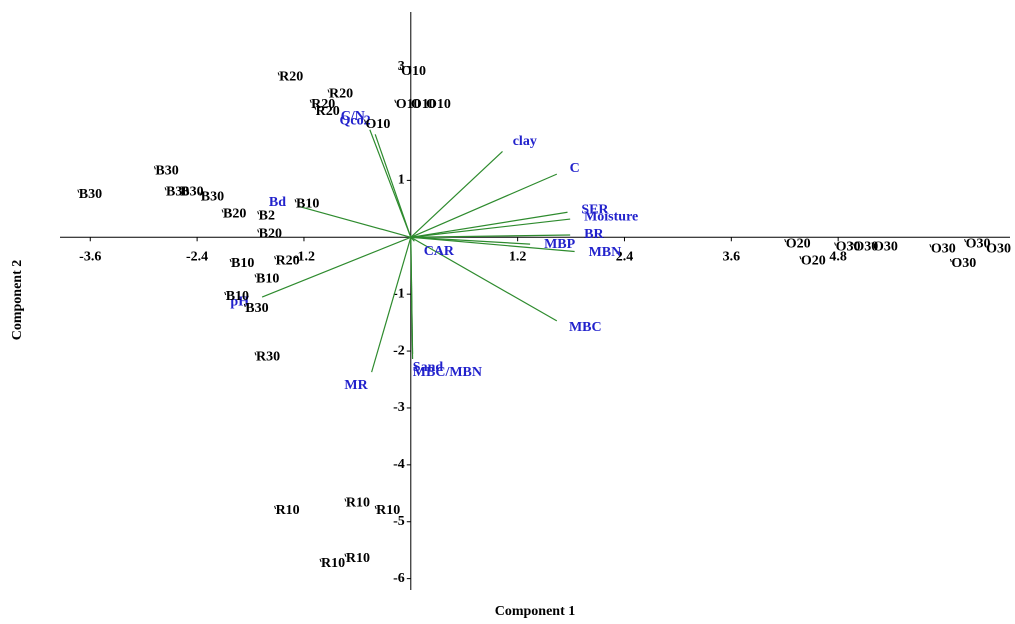  What do you see at coordinates (401, 180) in the screenshot?
I see `y-tick-label: 1` at bounding box center [401, 180].